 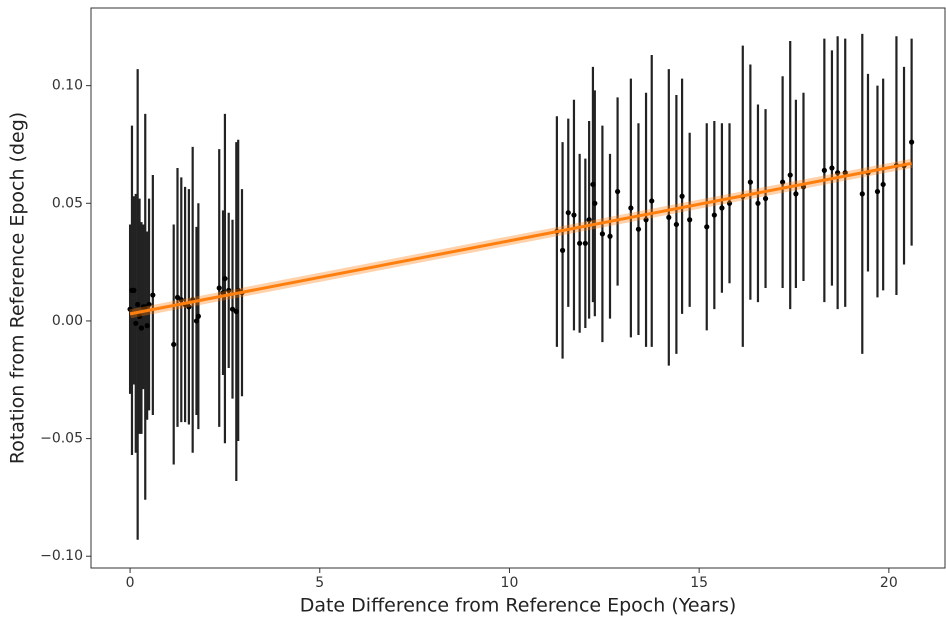 What do you see at coordinates (61, 556) in the screenshot?
I see `y-tick-label: −0.10` at bounding box center [61, 556].